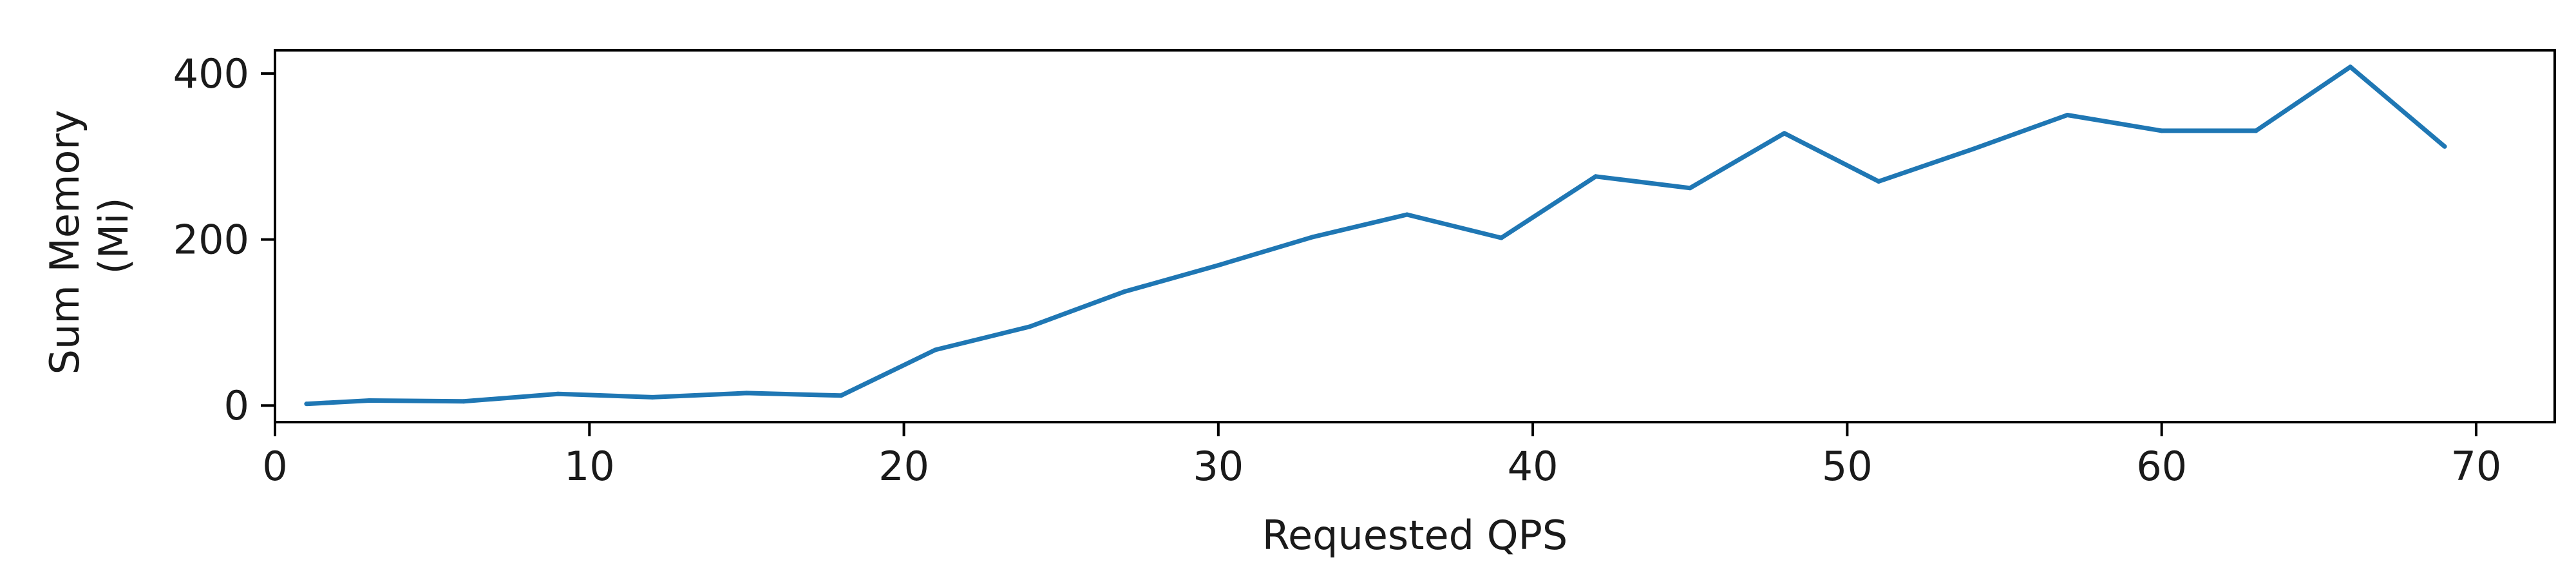  What do you see at coordinates (904, 466) in the screenshot?
I see `x-tick-label: 20` at bounding box center [904, 466].